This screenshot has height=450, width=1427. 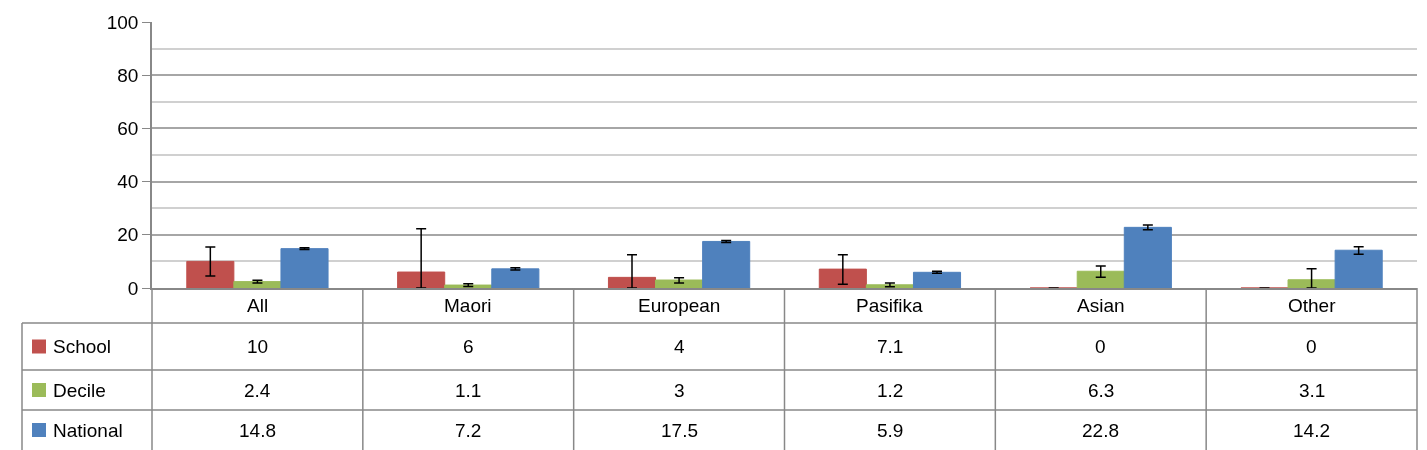 What do you see at coordinates (88, 430) in the screenshot?
I see `legend-label: National` at bounding box center [88, 430].